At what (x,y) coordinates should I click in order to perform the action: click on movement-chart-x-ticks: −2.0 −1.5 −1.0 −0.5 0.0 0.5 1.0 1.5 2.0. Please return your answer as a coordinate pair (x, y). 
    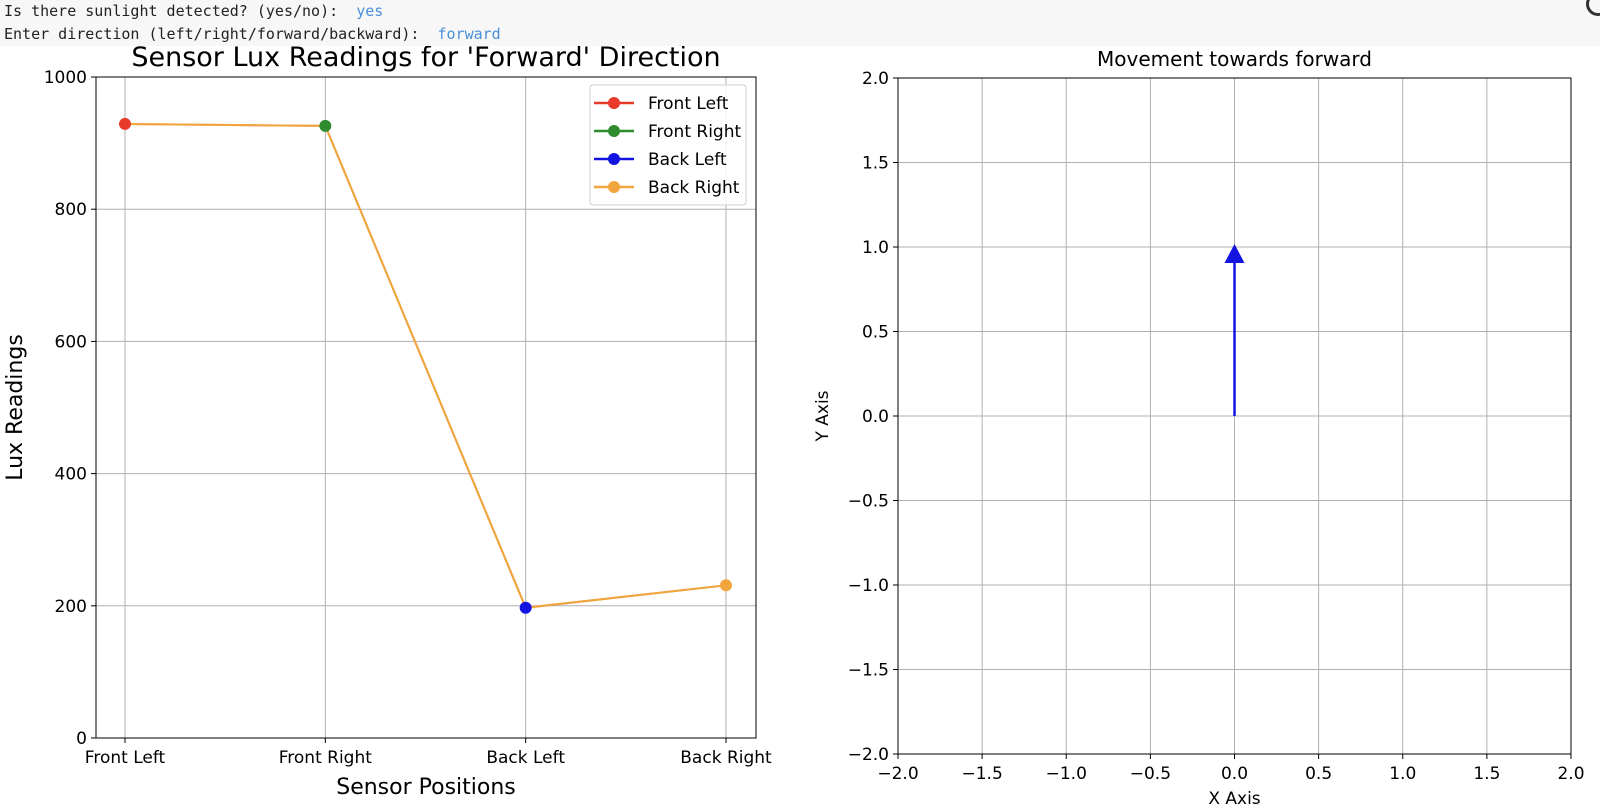
    Looking at the image, I should click on (1231, 769).